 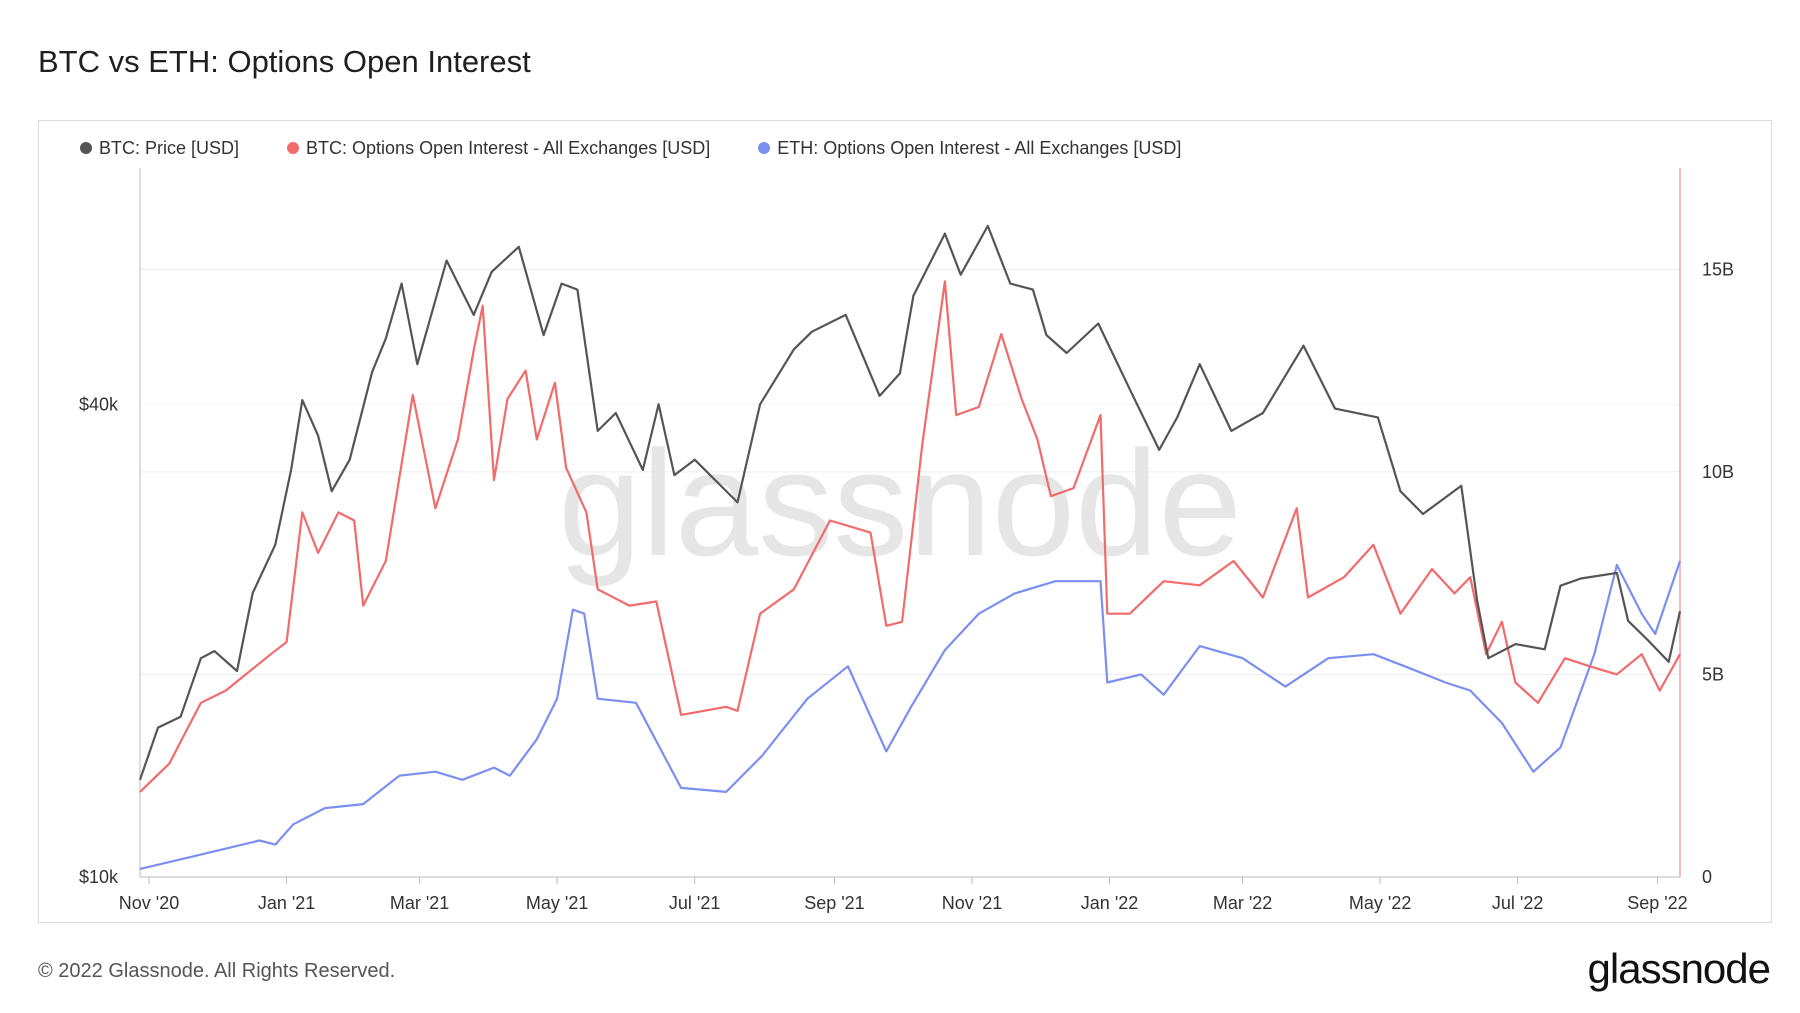 What do you see at coordinates (1380, 903) in the screenshot?
I see `x-tick-label-9: May '22` at bounding box center [1380, 903].